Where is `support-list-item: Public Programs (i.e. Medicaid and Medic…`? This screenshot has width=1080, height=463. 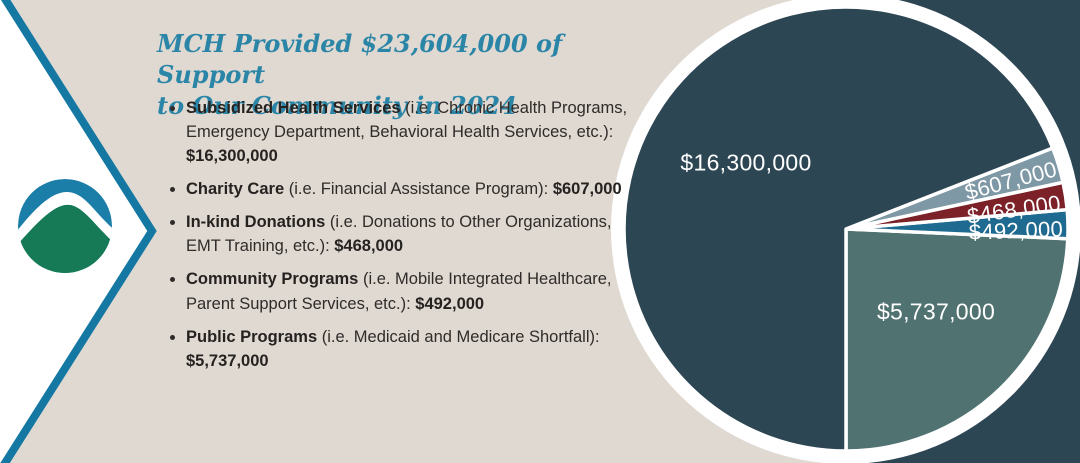
support-list-item: Public Programs (i.e. Medicaid and Medic… is located at coordinates (412, 349).